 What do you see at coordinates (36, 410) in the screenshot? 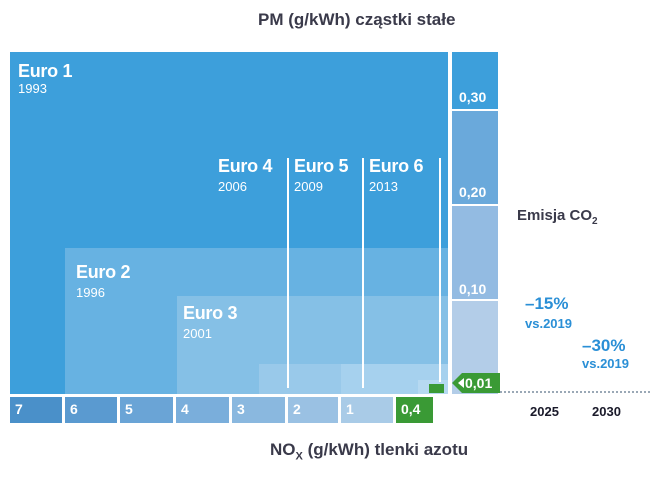
I see `nox-scale-cell-7: 7` at bounding box center [36, 410].